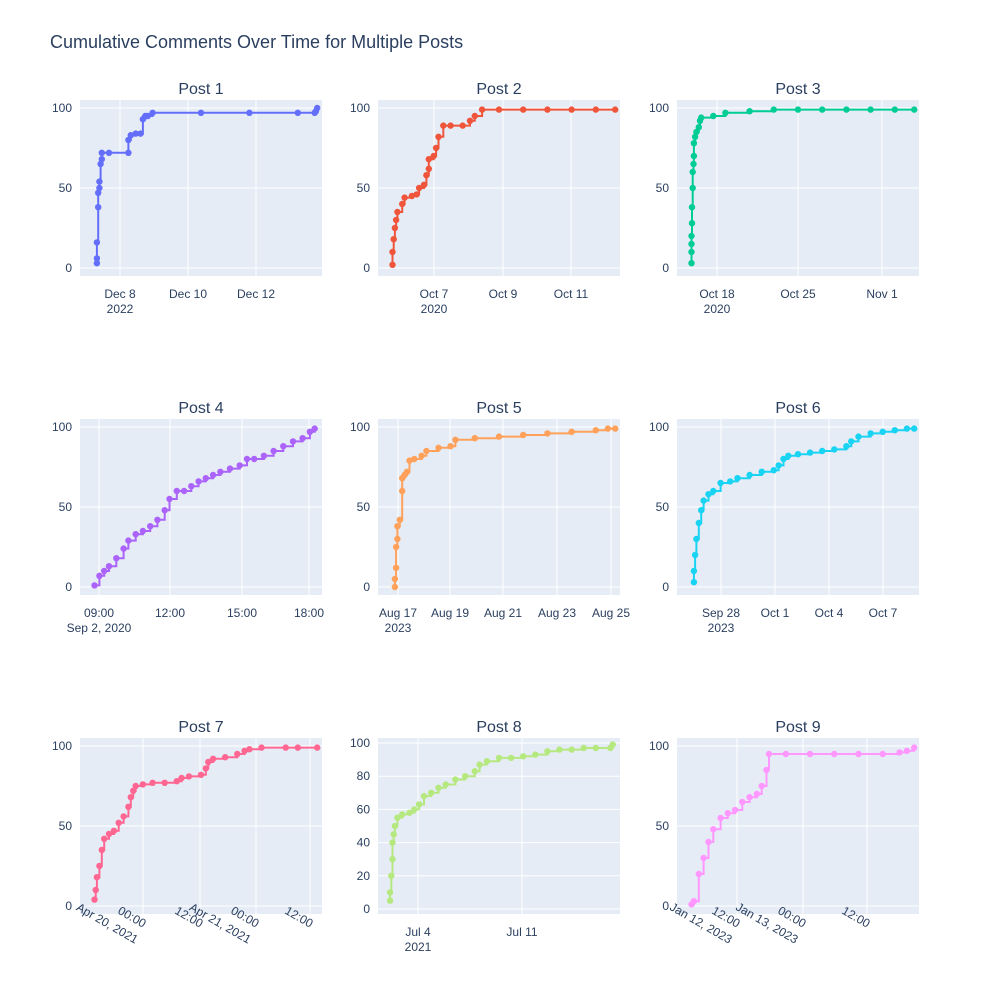  I want to click on x-tick-label: Oct 9, so click(503, 294).